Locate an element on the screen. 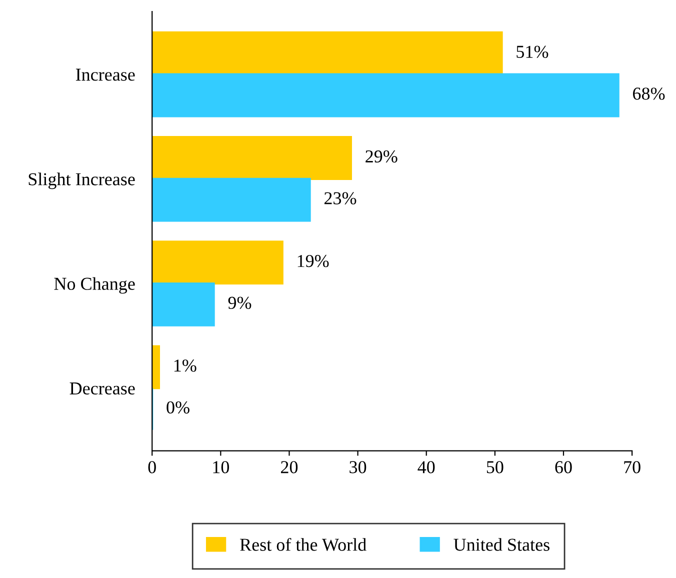  y-tick-label: Slight Increase is located at coordinates (81, 181).